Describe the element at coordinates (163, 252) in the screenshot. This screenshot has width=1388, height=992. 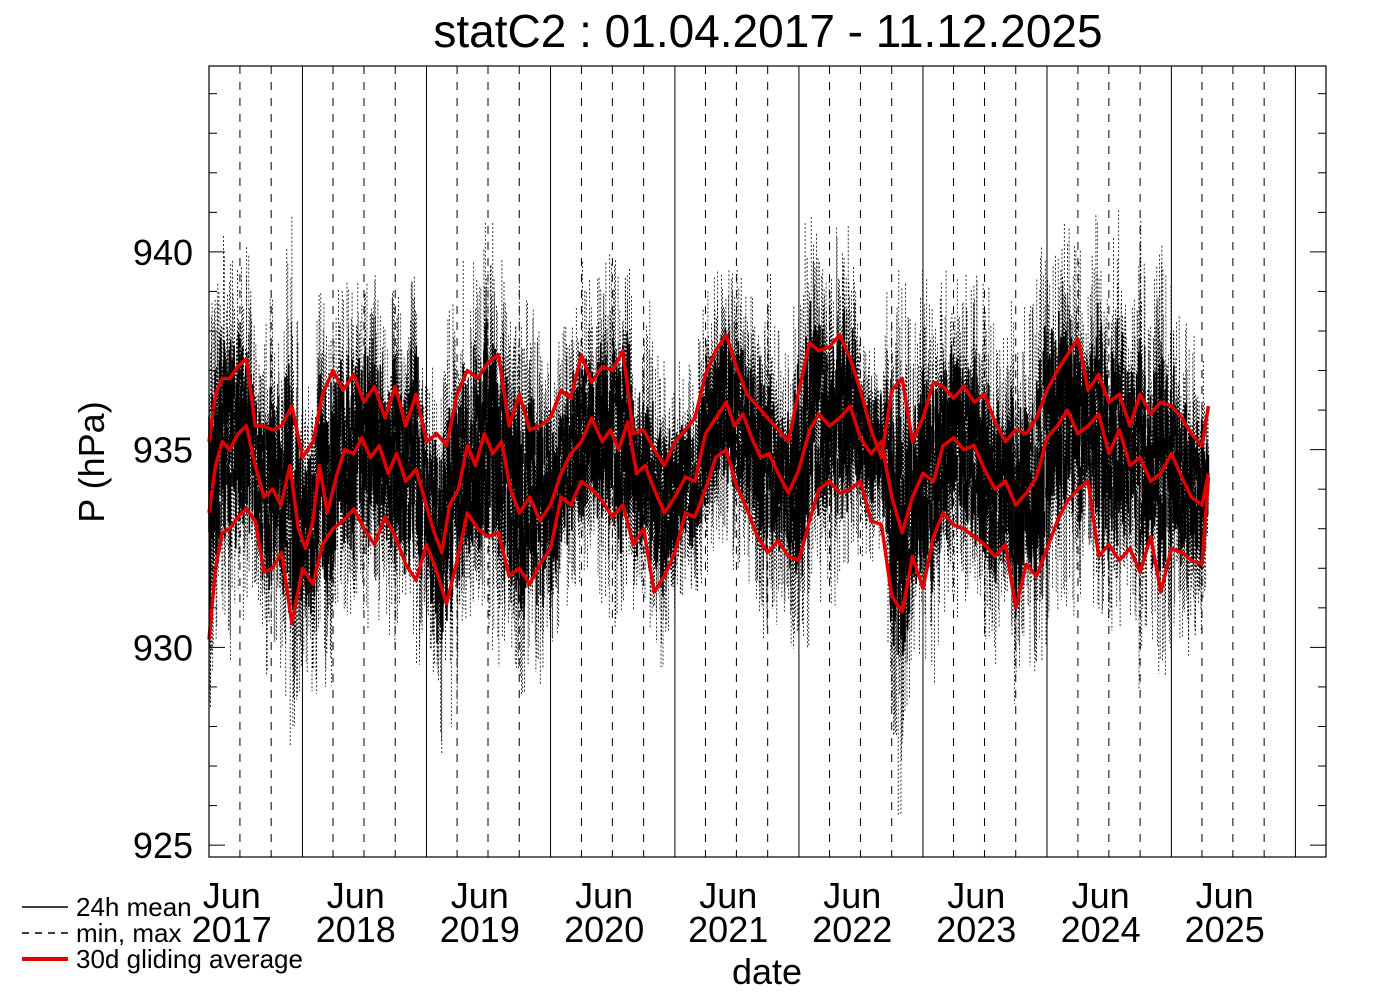
I see `y-tick-label: 940` at that location.